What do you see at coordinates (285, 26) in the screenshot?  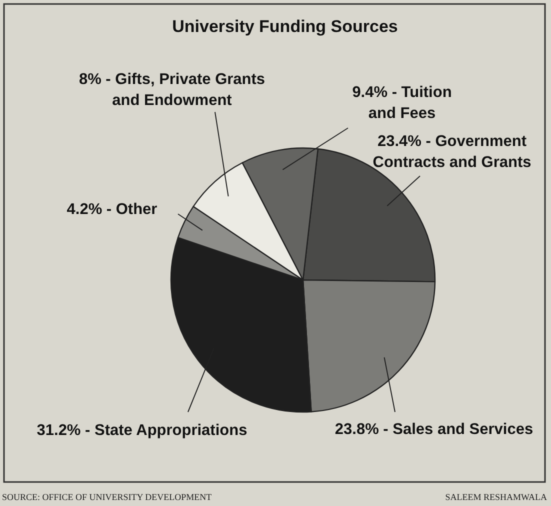 I see `chart-title: University Funding Sources` at bounding box center [285, 26].